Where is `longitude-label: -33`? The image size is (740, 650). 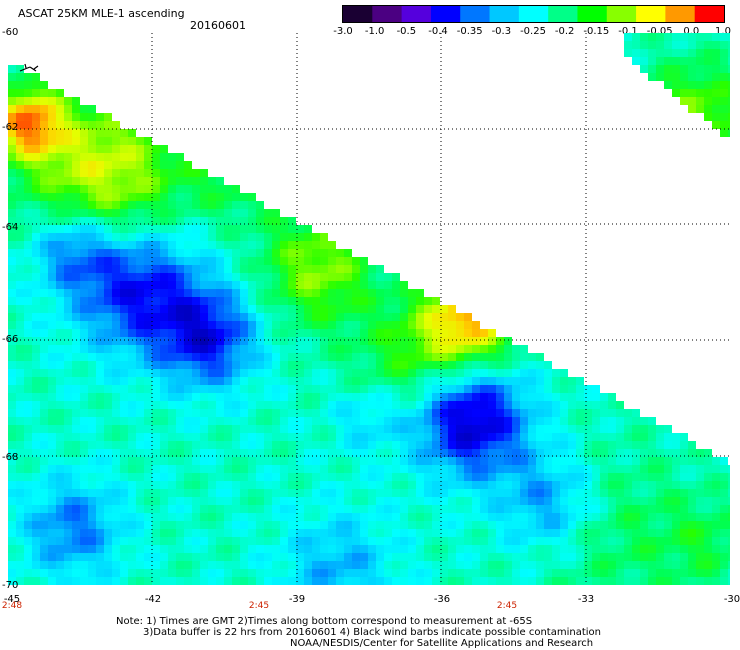
longitude-label: -33 is located at coordinates (586, 599).